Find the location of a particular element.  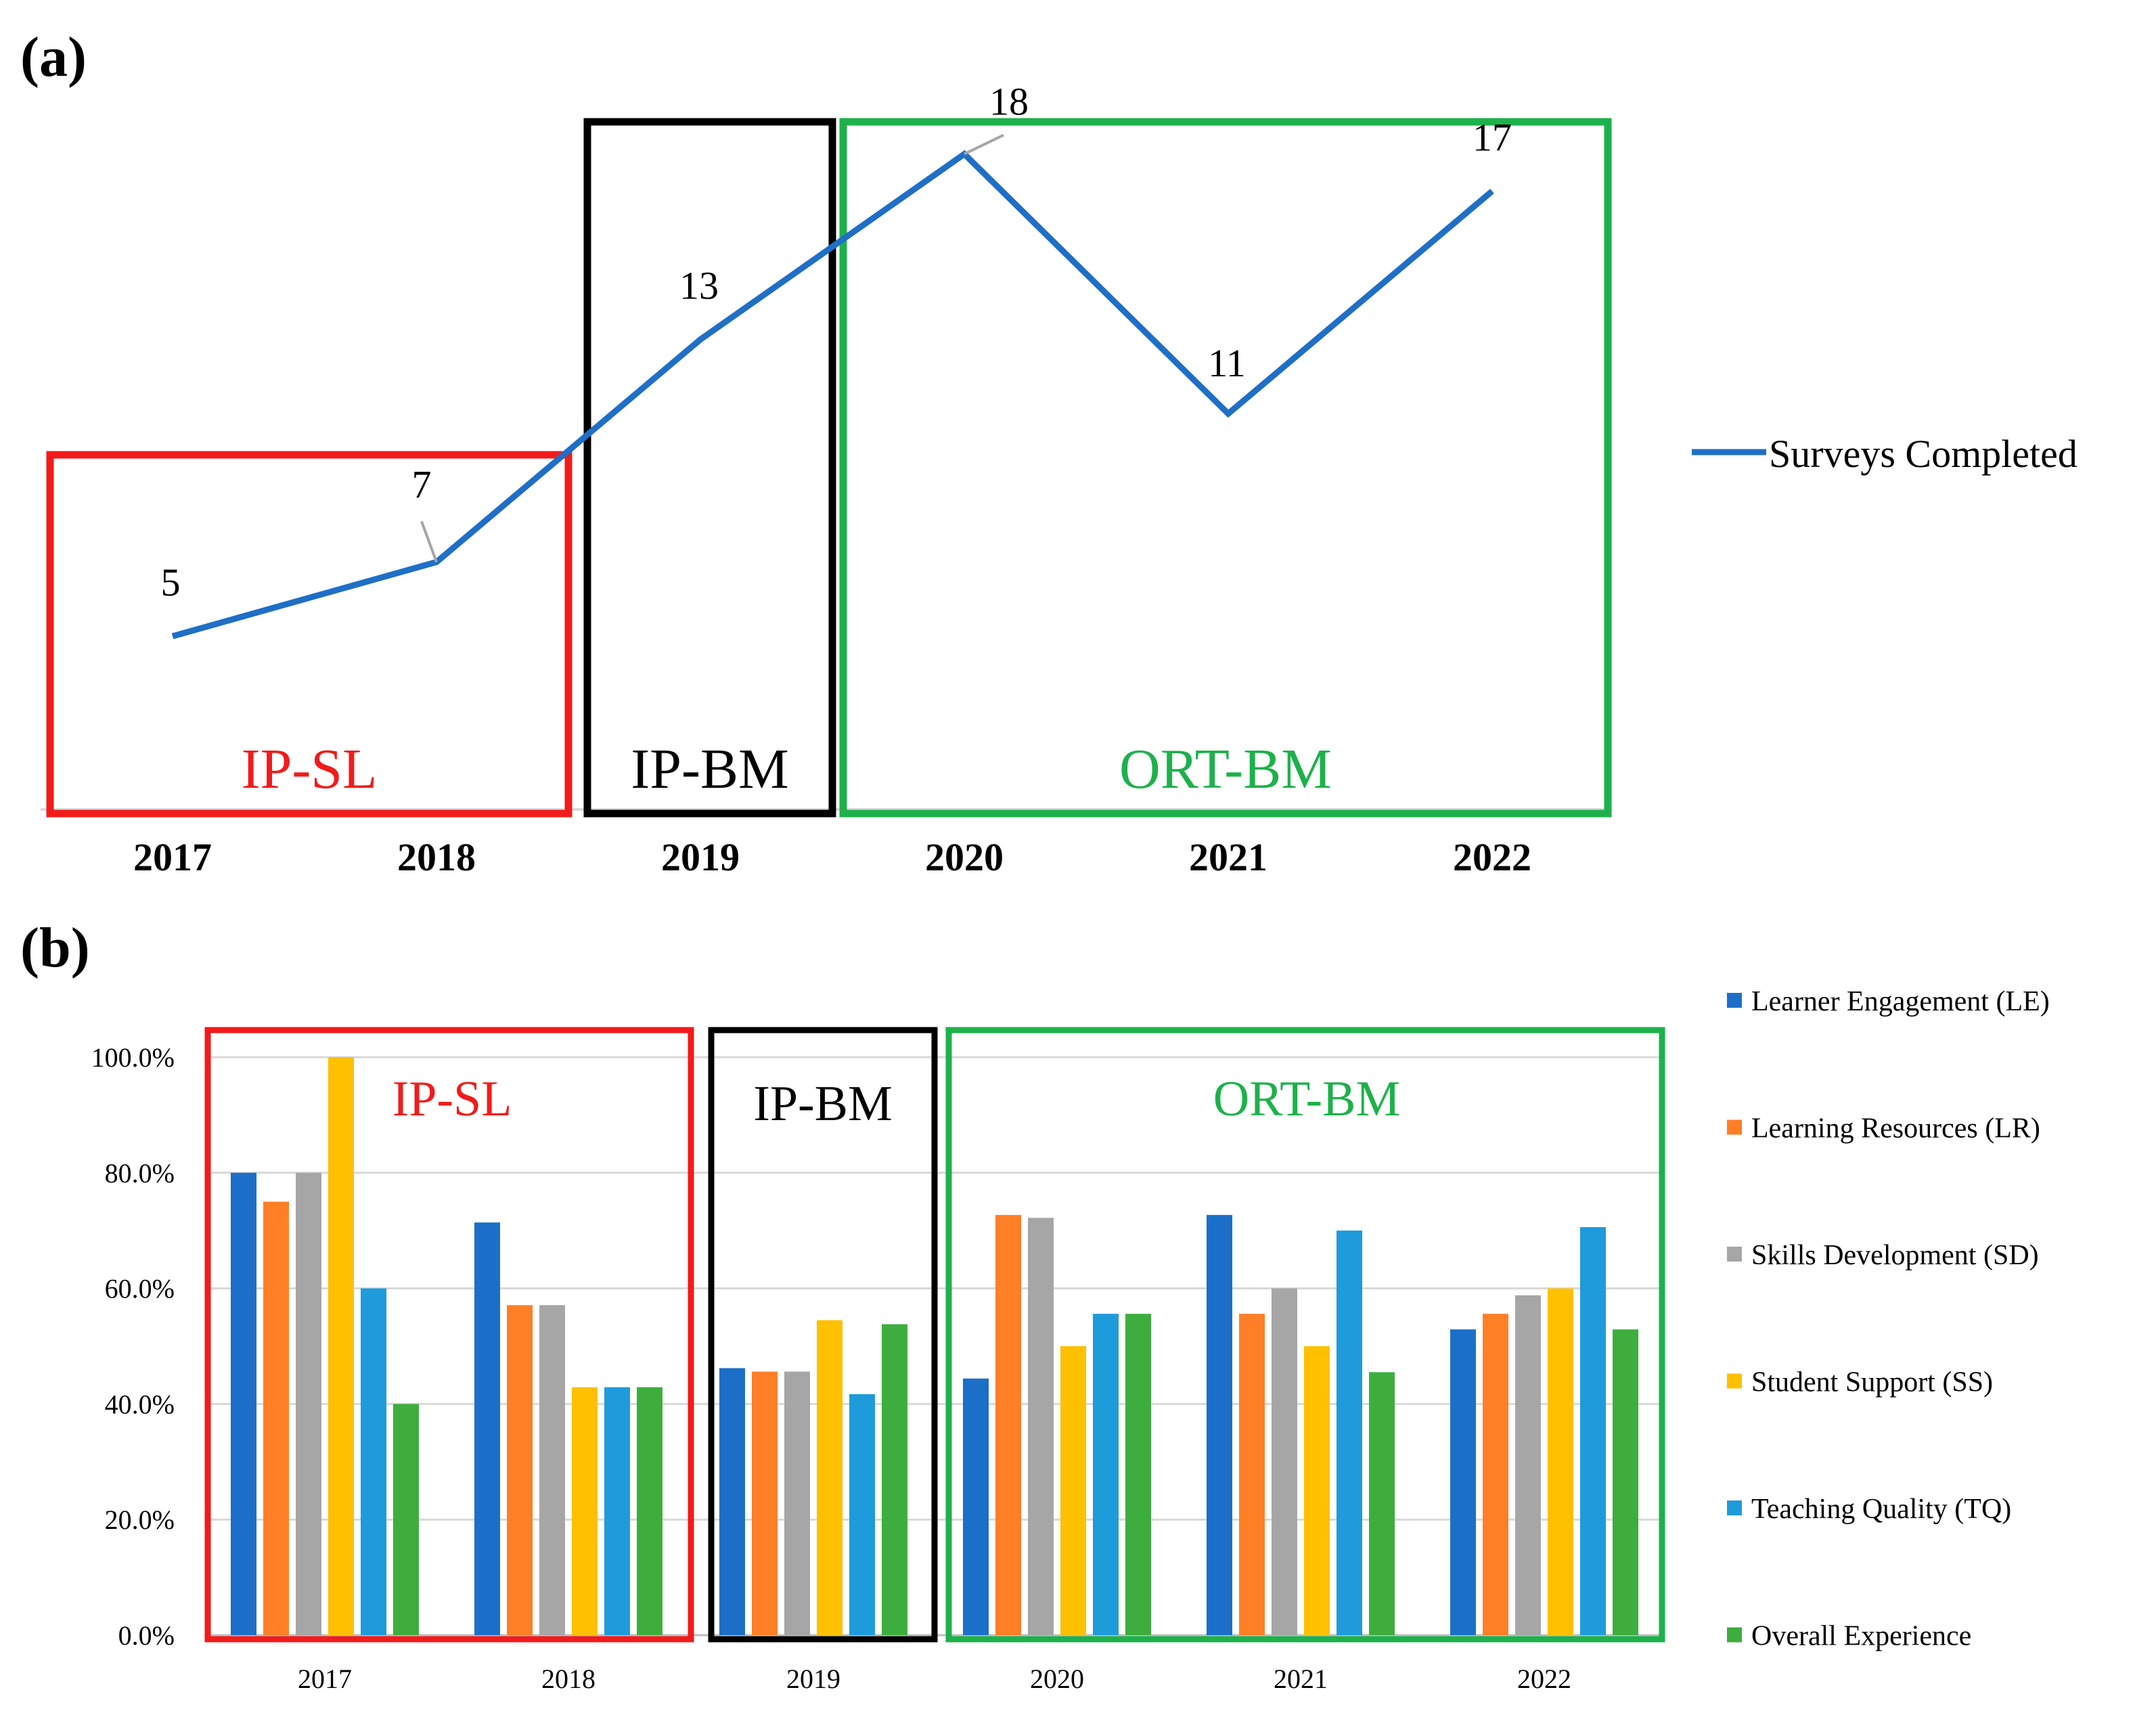

y-tick-1: 20.0% is located at coordinates (140, 1520).